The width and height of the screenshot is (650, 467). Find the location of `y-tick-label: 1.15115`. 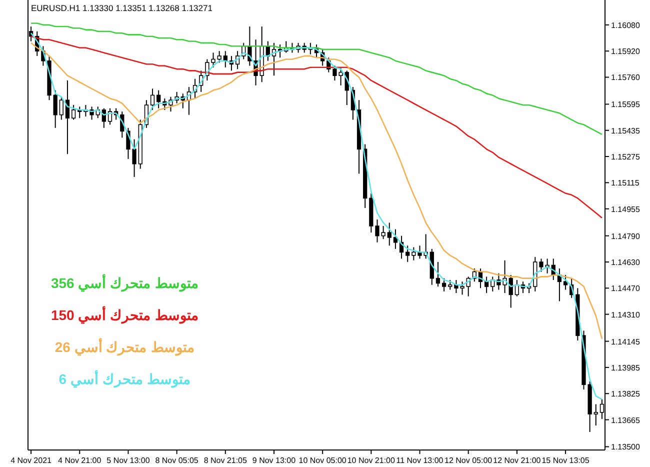

y-tick-label: 1.15115 is located at coordinates (625, 183).